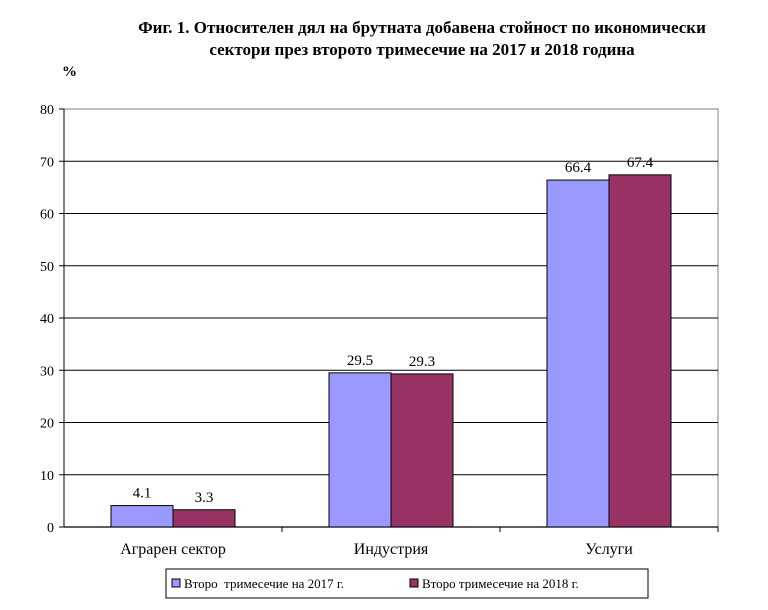  I want to click on data-label-series-1-cat-1: 29.3, so click(422, 362).